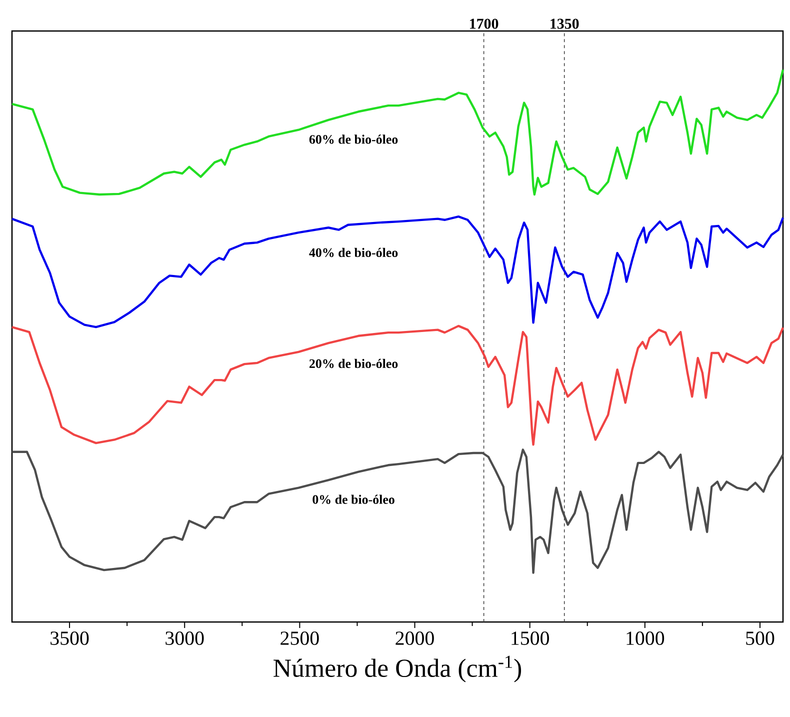 The width and height of the screenshot is (790, 717). I want to click on x-tick-label: 2000, so click(415, 638).